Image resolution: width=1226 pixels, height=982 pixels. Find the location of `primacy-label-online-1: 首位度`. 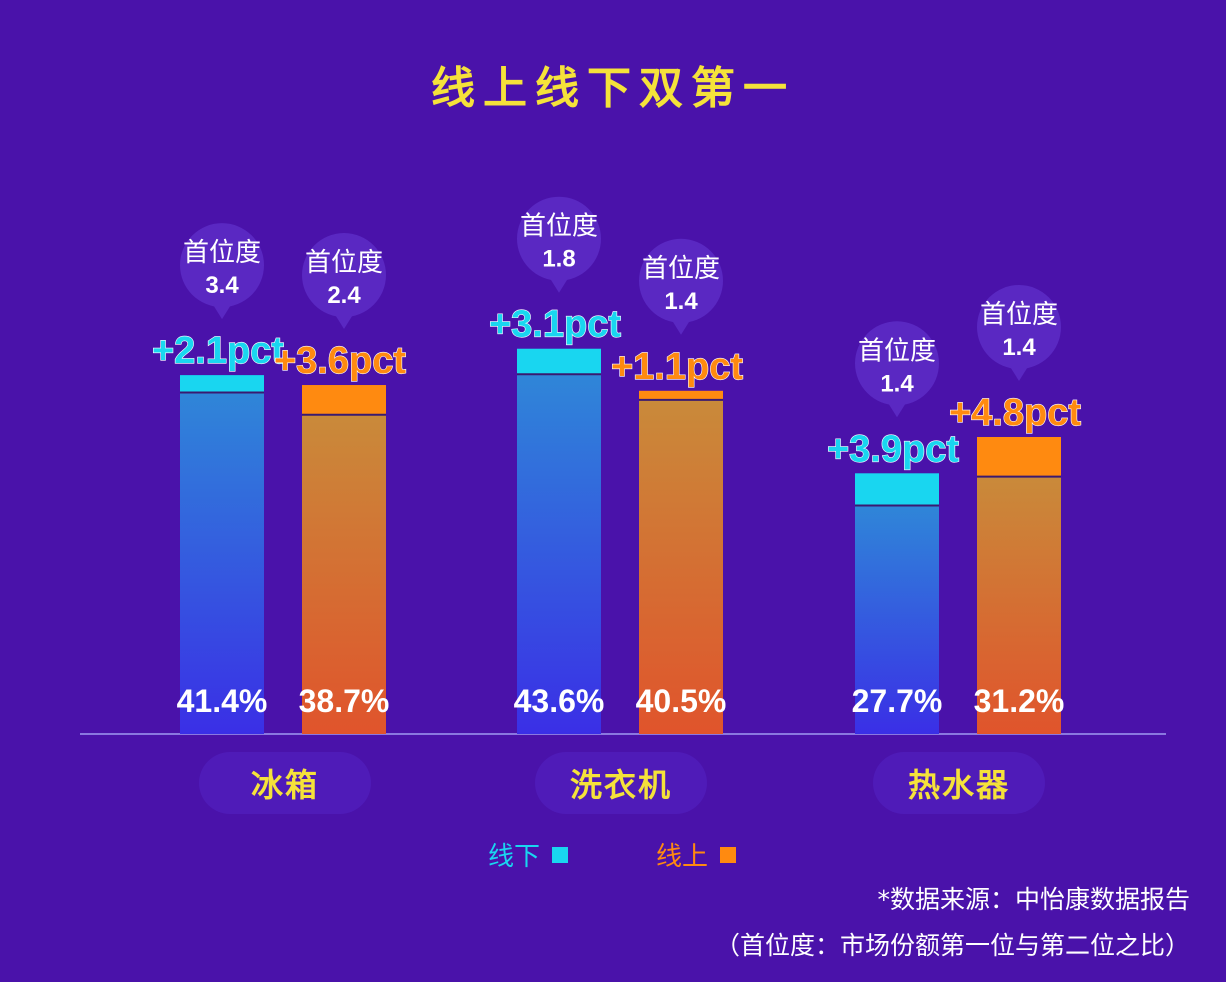

primacy-label-online-1: 首位度 is located at coordinates (681, 269).